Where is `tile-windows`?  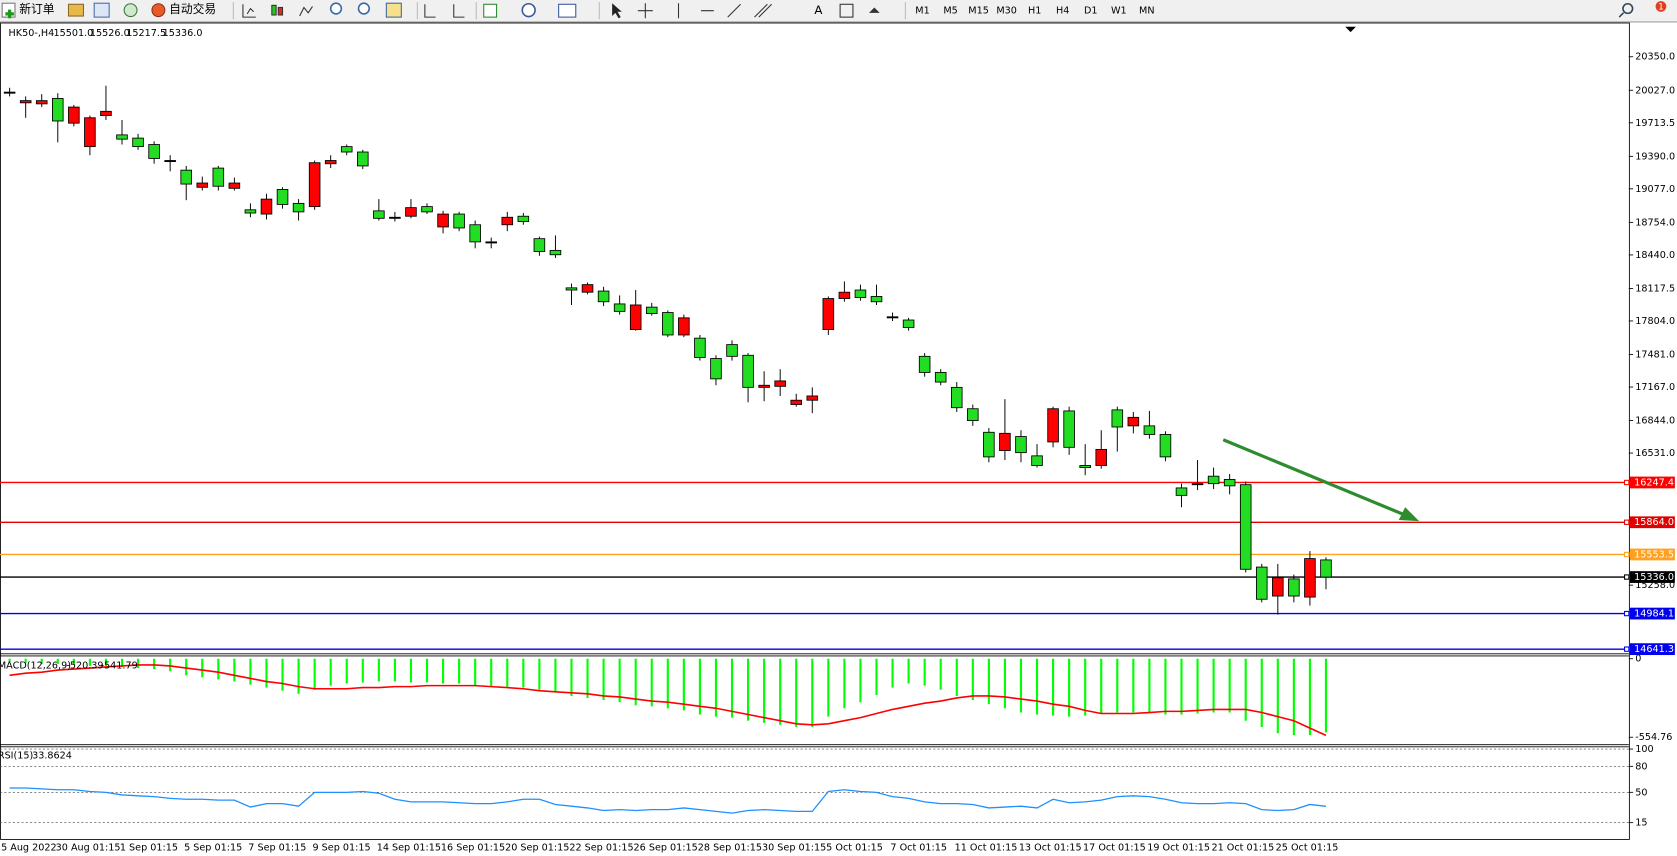
tile-windows is located at coordinates (393, 10).